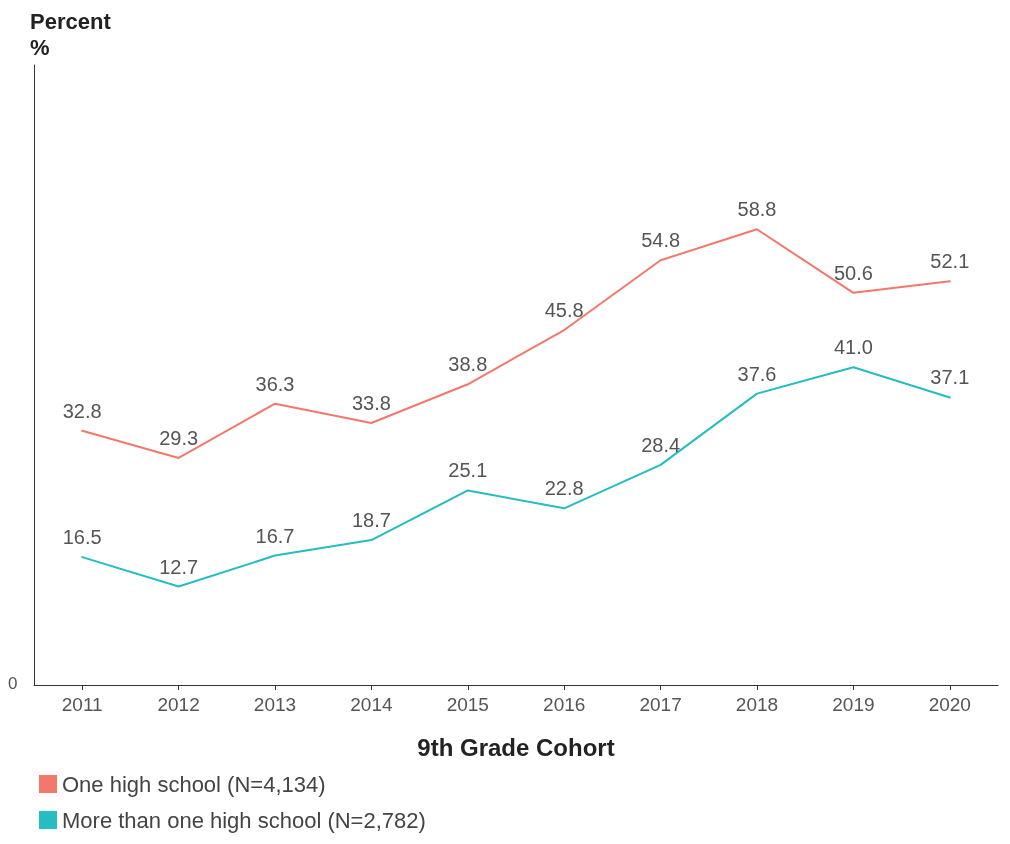  What do you see at coordinates (853, 347) in the screenshot?
I see `data-label: 41.0` at bounding box center [853, 347].